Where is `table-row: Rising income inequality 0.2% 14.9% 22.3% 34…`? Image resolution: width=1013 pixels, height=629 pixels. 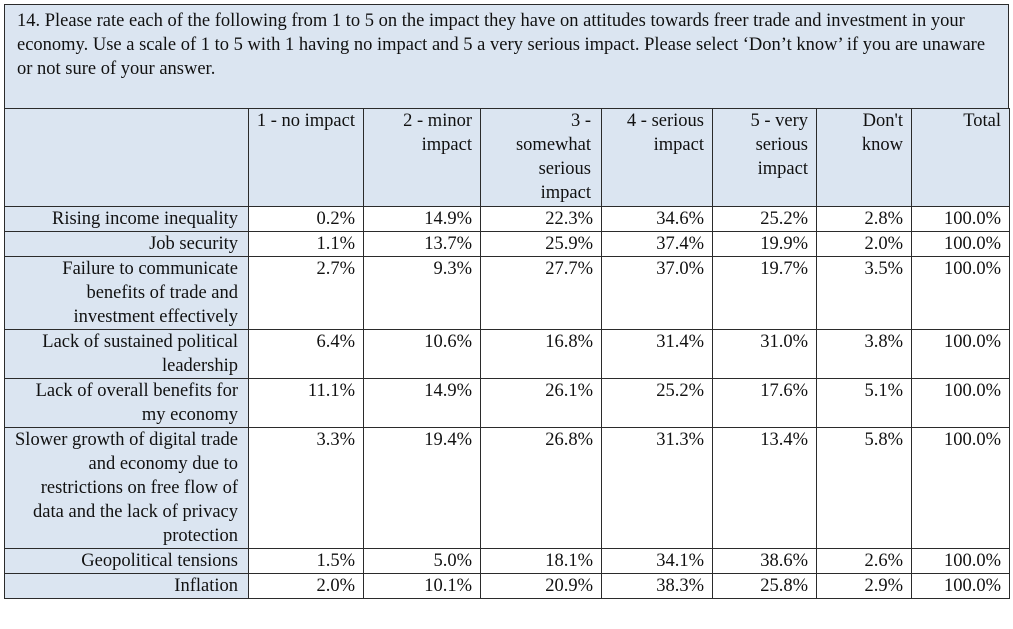 table-row: Rising income inequality 0.2% 14.9% 22.3% 34… is located at coordinates (507, 219).